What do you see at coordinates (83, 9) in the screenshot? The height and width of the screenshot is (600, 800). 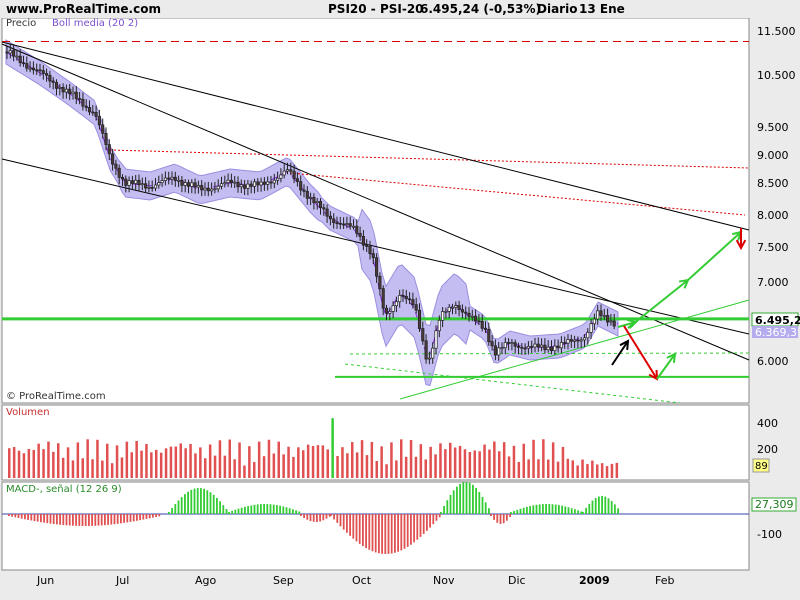 I see `site-name: www.ProRealTime.com` at bounding box center [83, 9].